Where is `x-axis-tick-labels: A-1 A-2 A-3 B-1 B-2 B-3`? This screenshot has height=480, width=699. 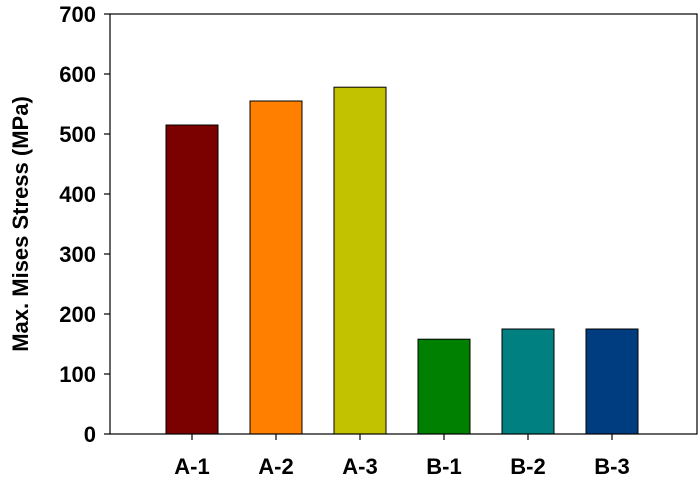
x-axis-tick-labels: A-1 A-2 A-3 B-1 B-2 B-3 is located at coordinates (402, 456).